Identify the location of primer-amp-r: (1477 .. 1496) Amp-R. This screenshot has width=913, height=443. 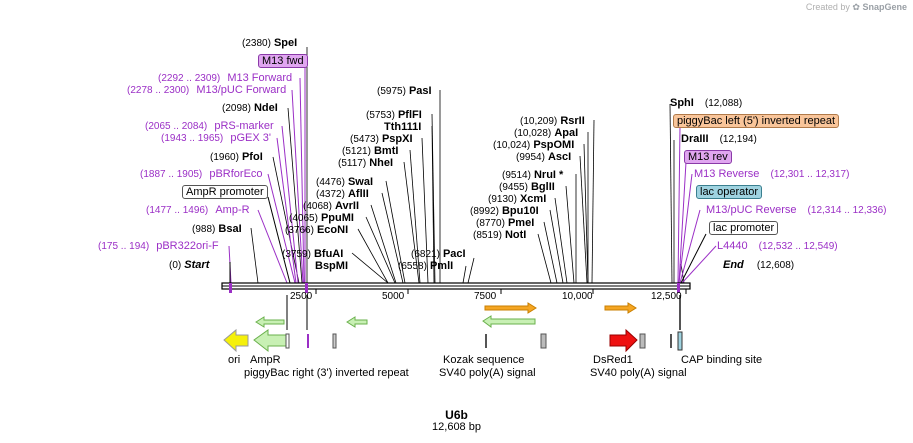
(198, 210).